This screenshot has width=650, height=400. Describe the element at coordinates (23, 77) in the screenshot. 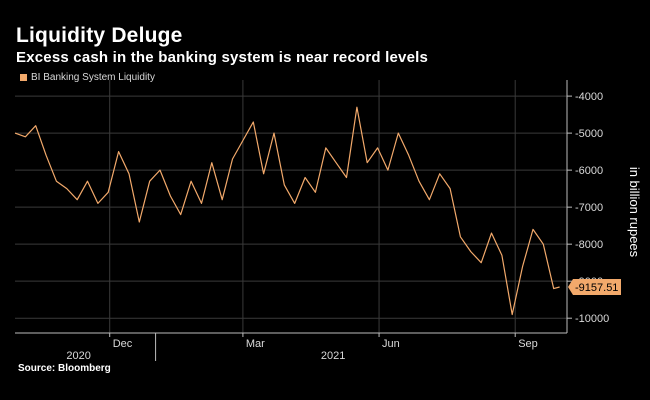

I see `legend-swatch` at that location.